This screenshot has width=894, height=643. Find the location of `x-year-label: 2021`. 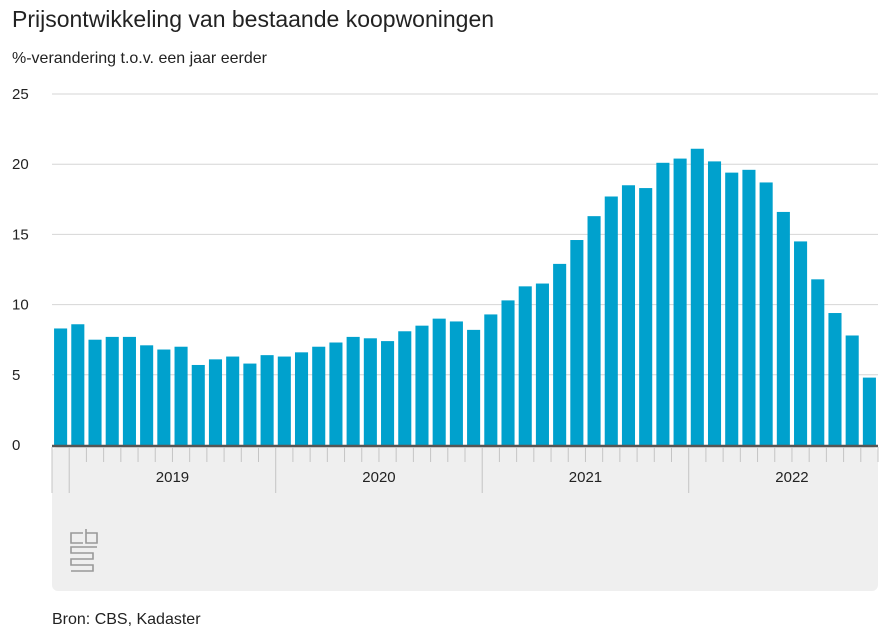

x-year-label: 2021 is located at coordinates (585, 477).